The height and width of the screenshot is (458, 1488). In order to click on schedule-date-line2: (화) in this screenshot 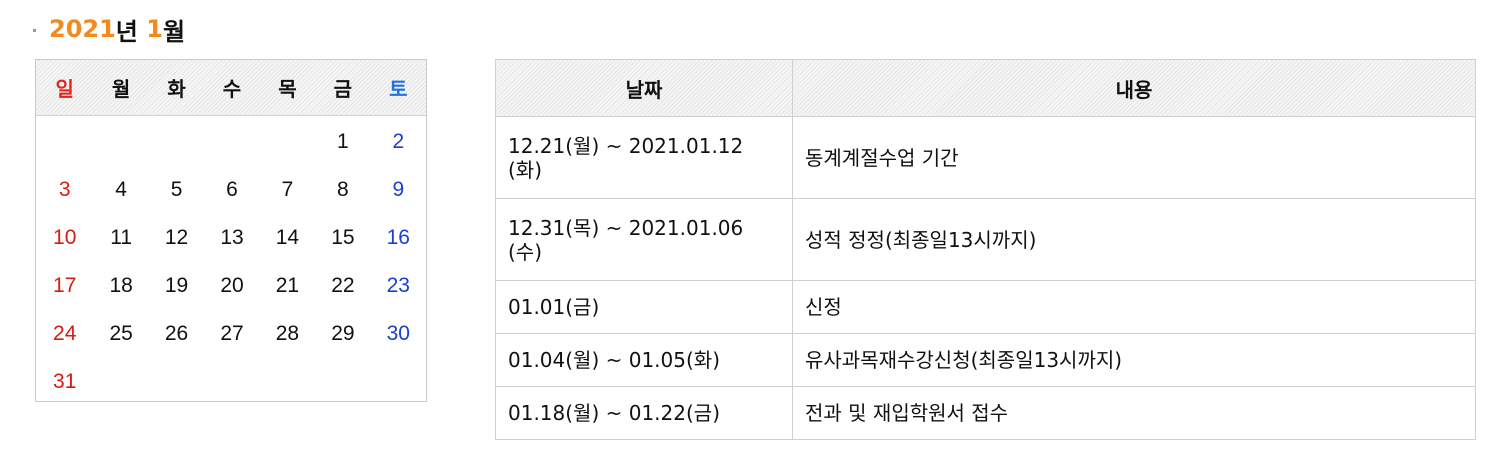, I will do `click(525, 169)`.